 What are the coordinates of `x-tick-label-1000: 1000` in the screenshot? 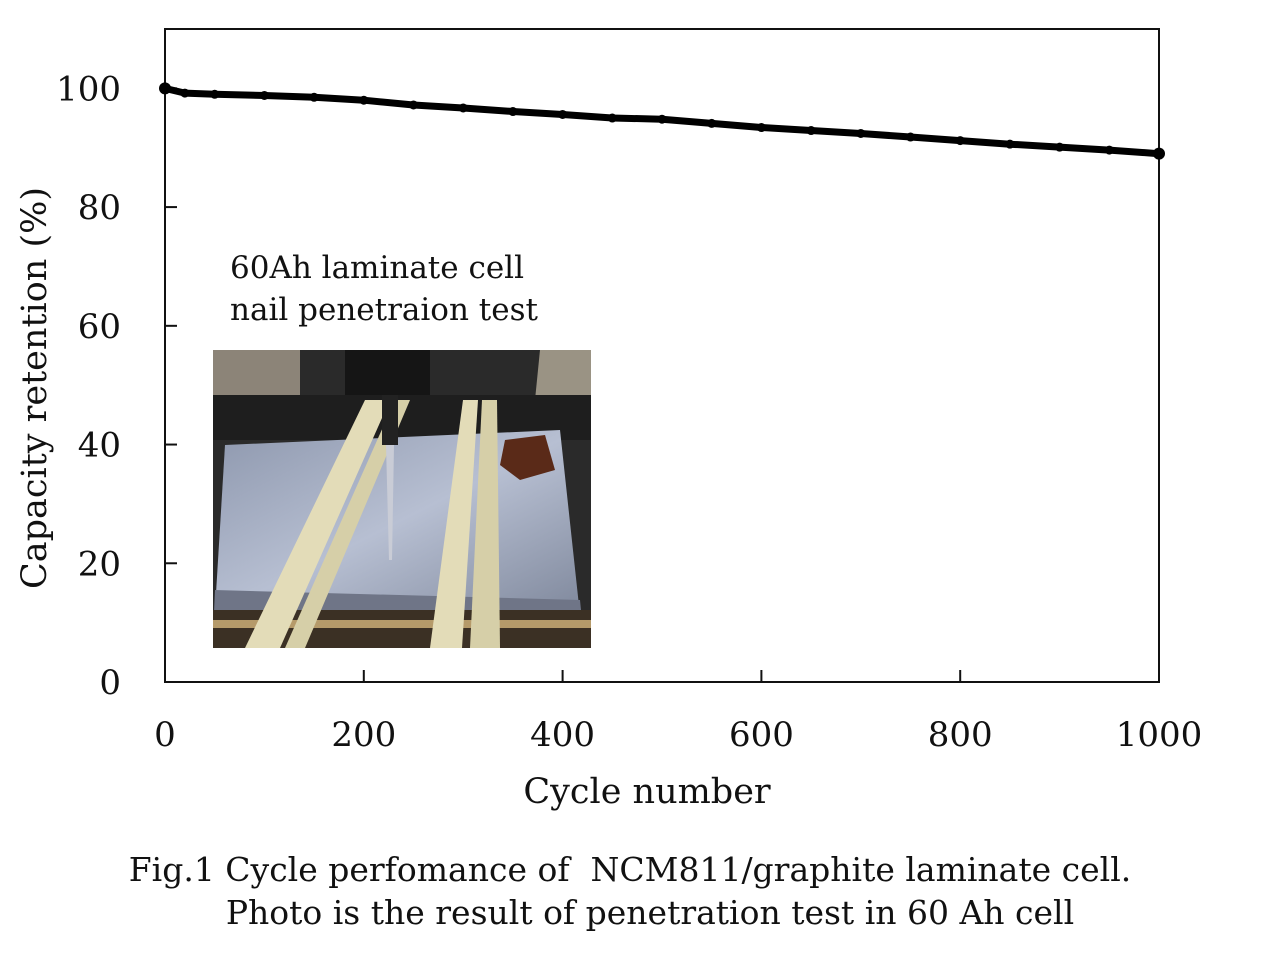 It's located at (1159, 735).